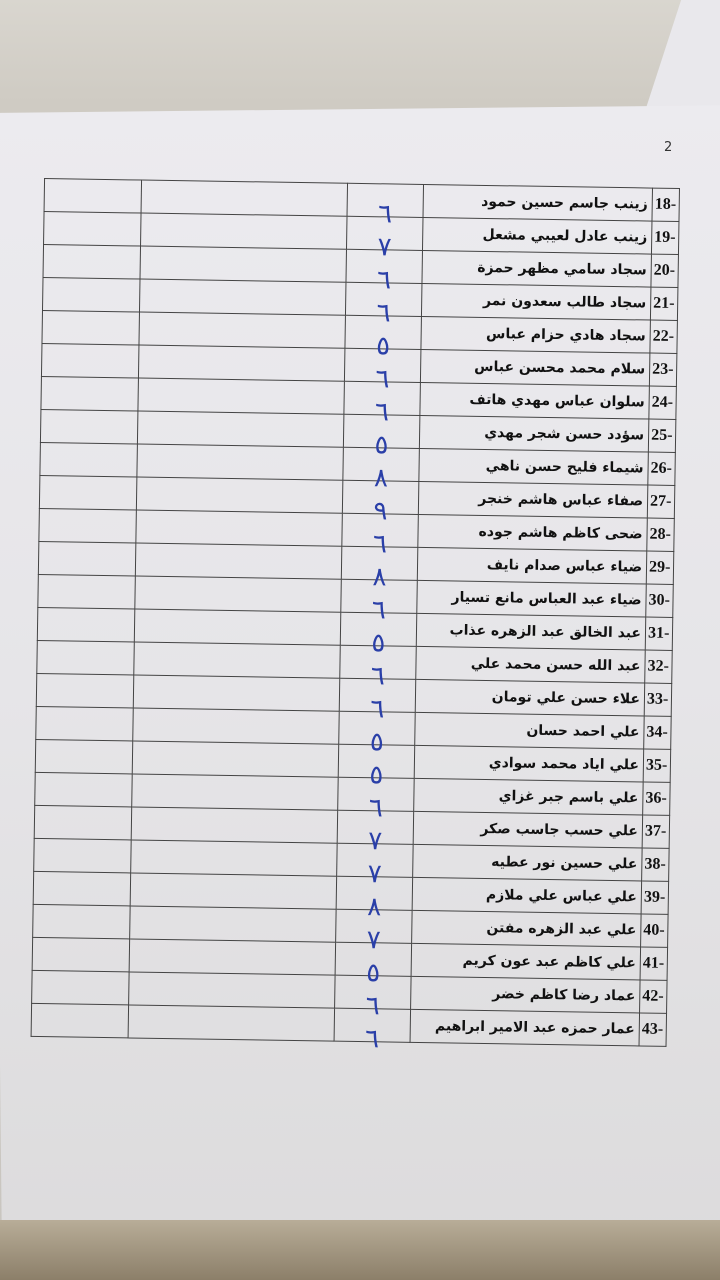 The height and width of the screenshot is (1280, 720). I want to click on row-number: 39-, so click(655, 897).